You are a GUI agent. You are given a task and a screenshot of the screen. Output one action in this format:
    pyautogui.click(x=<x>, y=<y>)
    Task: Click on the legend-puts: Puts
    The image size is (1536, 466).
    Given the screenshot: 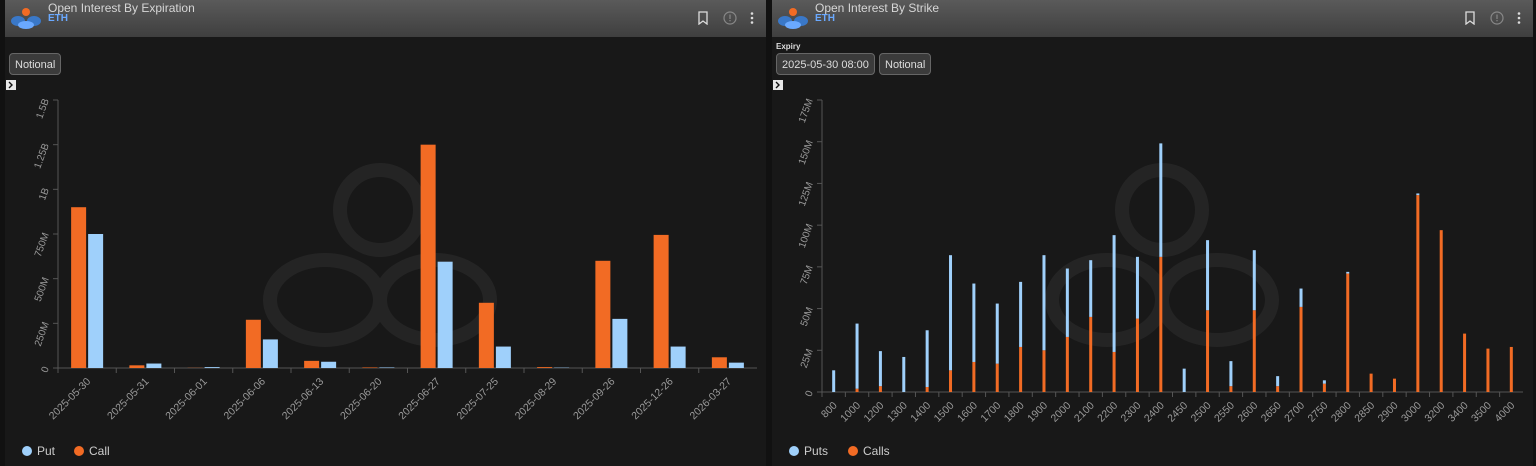 What is the action you would take?
    pyautogui.click(x=808, y=451)
    